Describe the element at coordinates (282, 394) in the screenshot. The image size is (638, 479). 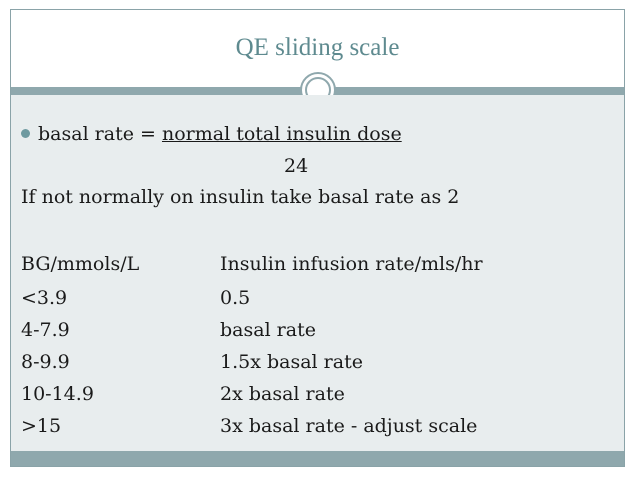
I see `row-rate: 2x basal rate` at that location.